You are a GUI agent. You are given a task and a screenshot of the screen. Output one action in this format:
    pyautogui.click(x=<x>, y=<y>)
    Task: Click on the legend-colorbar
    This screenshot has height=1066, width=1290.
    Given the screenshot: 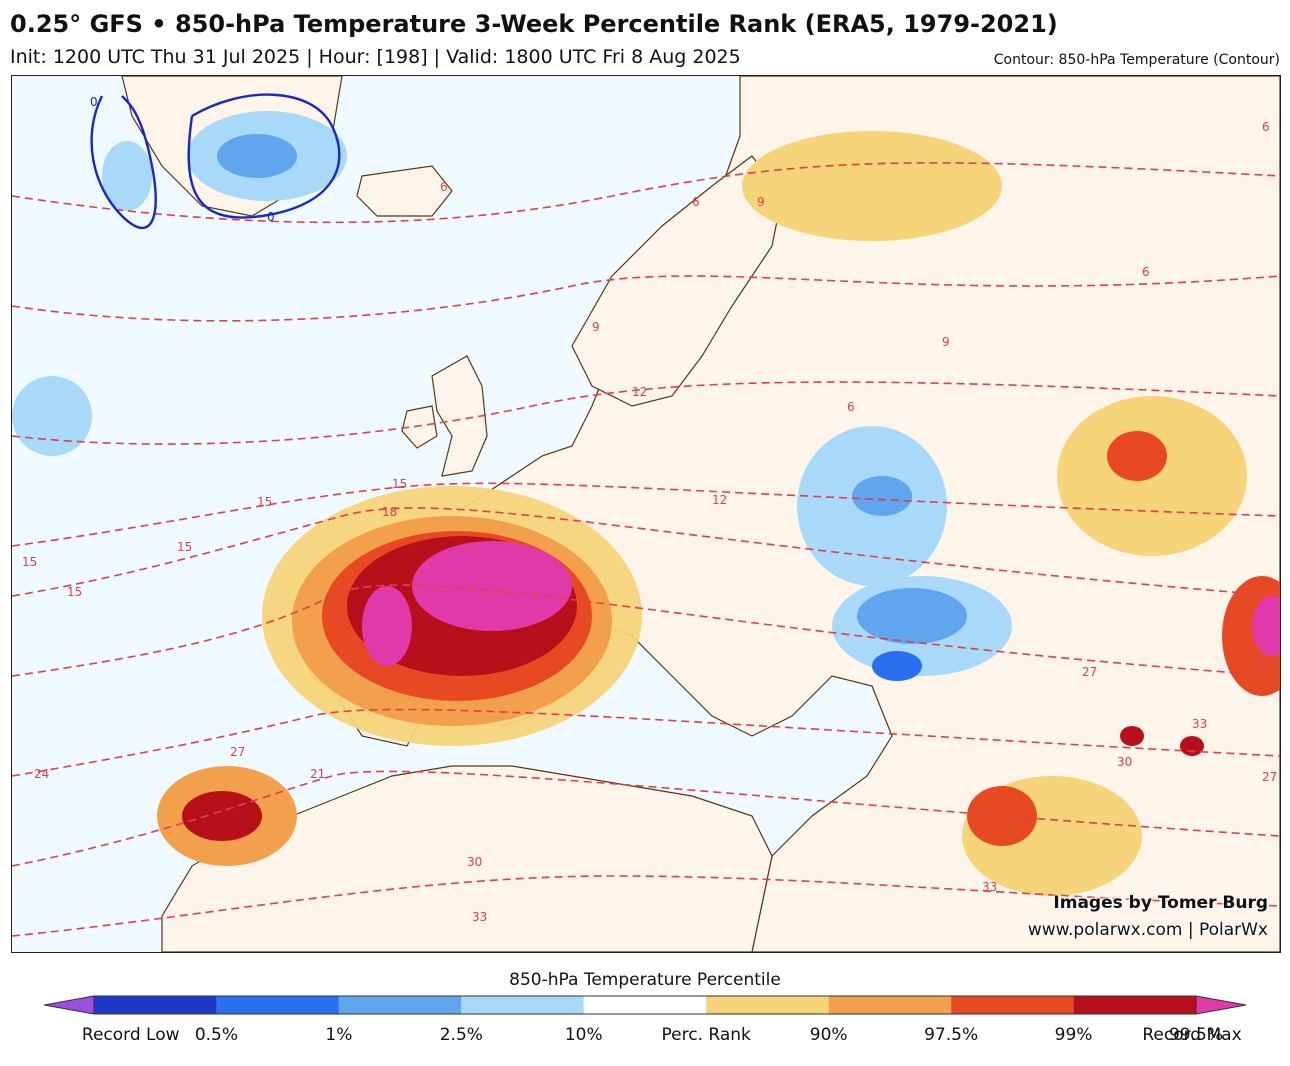 What is the action you would take?
    pyautogui.click(x=645, y=1005)
    